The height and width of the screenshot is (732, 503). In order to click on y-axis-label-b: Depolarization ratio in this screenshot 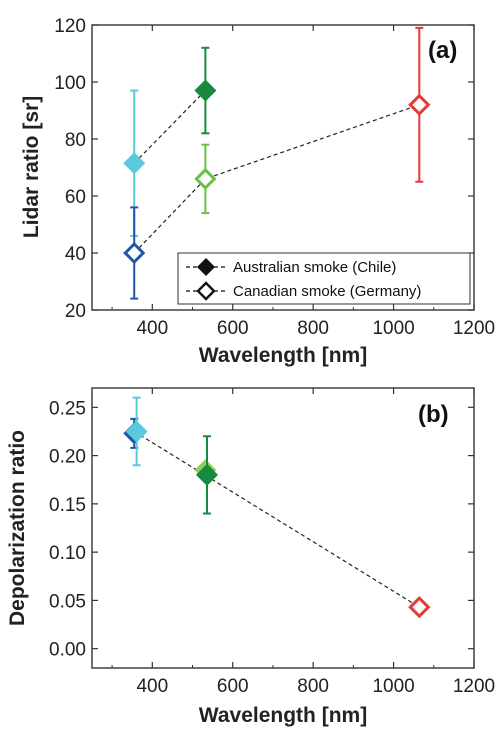, I will do `click(17, 528)`.